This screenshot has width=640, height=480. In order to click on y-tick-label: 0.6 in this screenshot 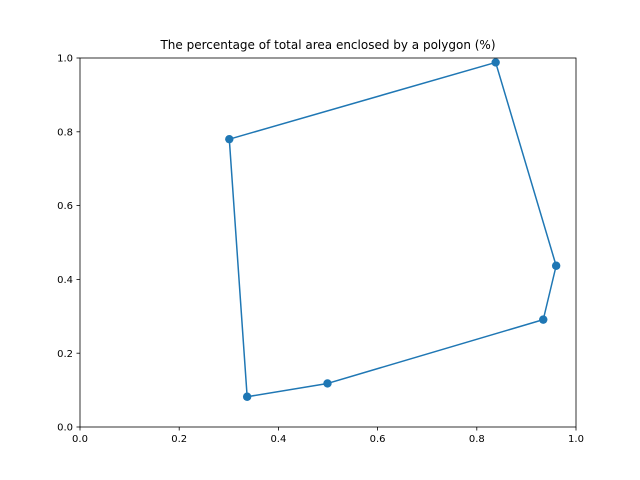, I will do `click(65, 206)`.